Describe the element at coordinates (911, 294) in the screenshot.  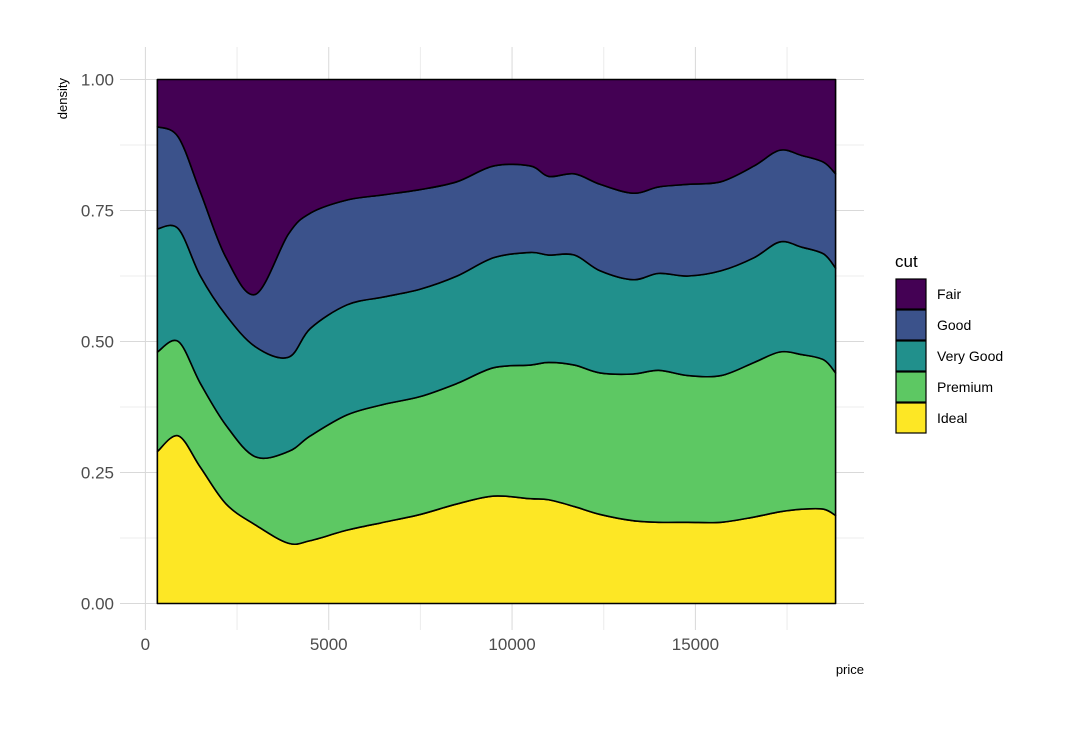
I see `legend-key-fair` at that location.